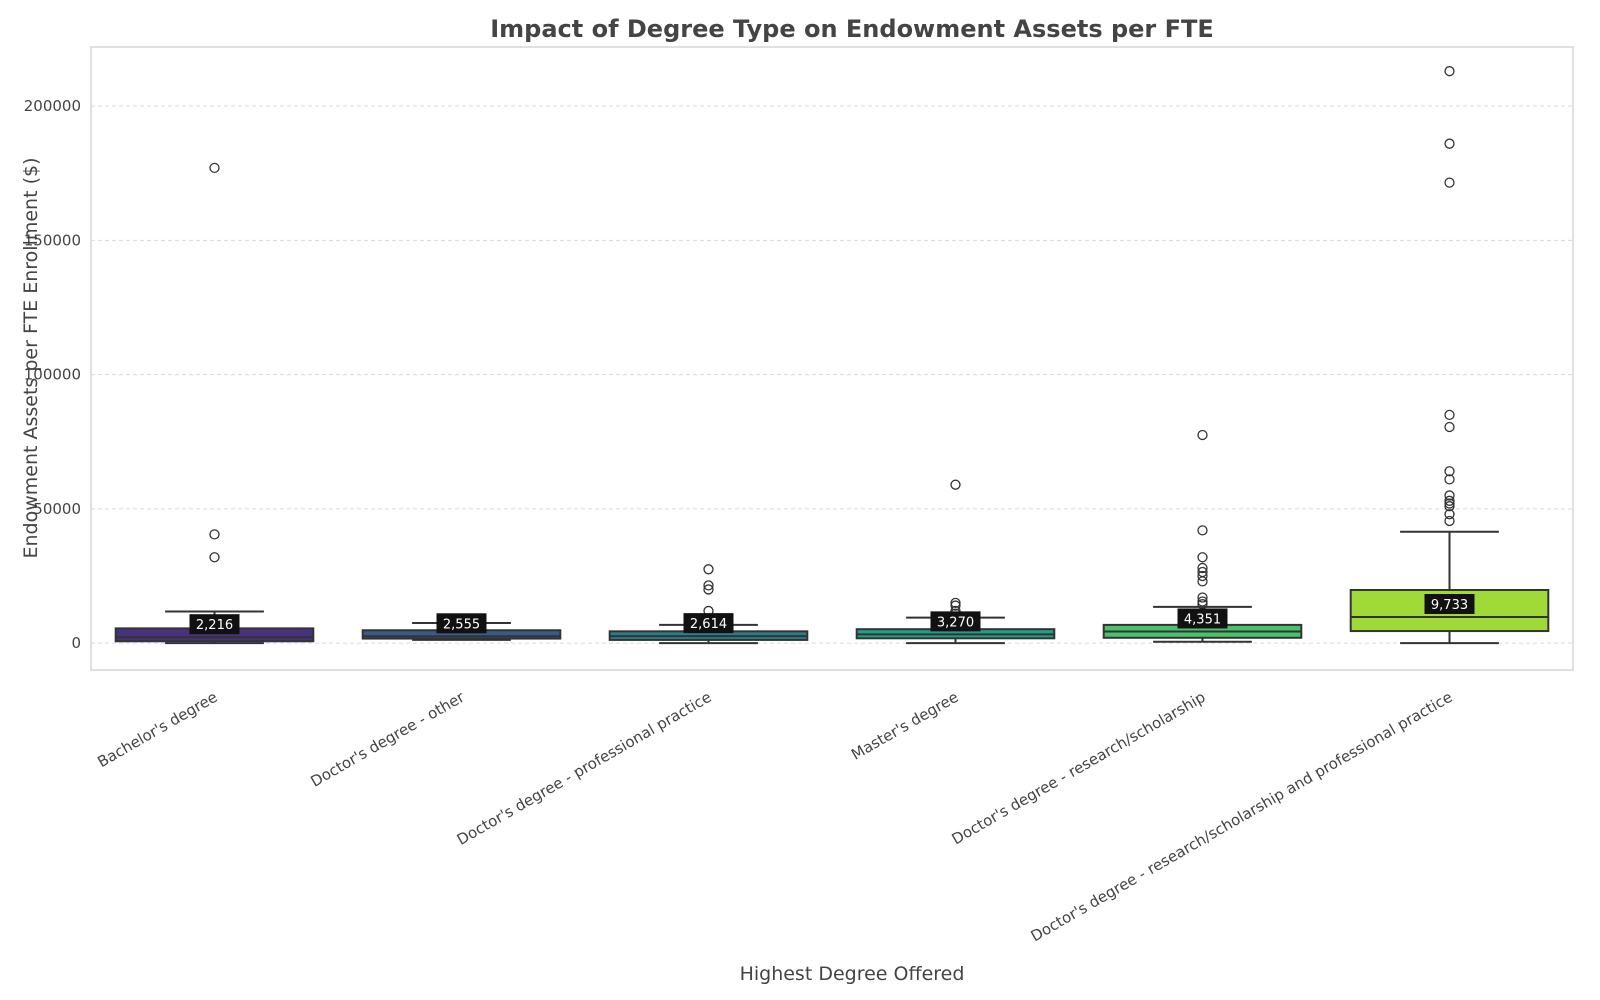 Image resolution: width=1600 pixels, height=1000 pixels. Describe the element at coordinates (955, 562) in the screenshot. I see `box-group: 3,270` at that location.